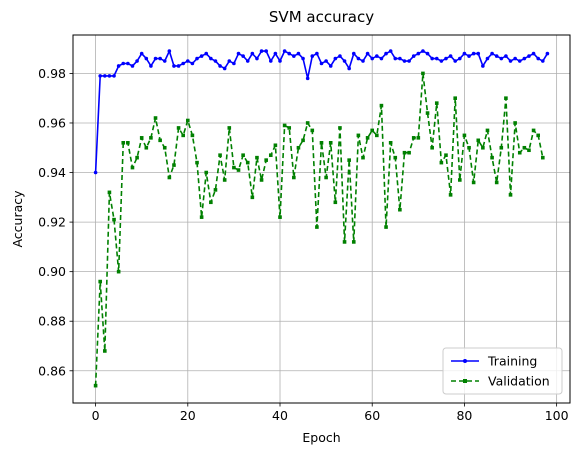 Image resolution: width=579 pixels, height=450 pixels. Describe the element at coordinates (372, 415) in the screenshot. I see `x-tick-label: 60` at that location.